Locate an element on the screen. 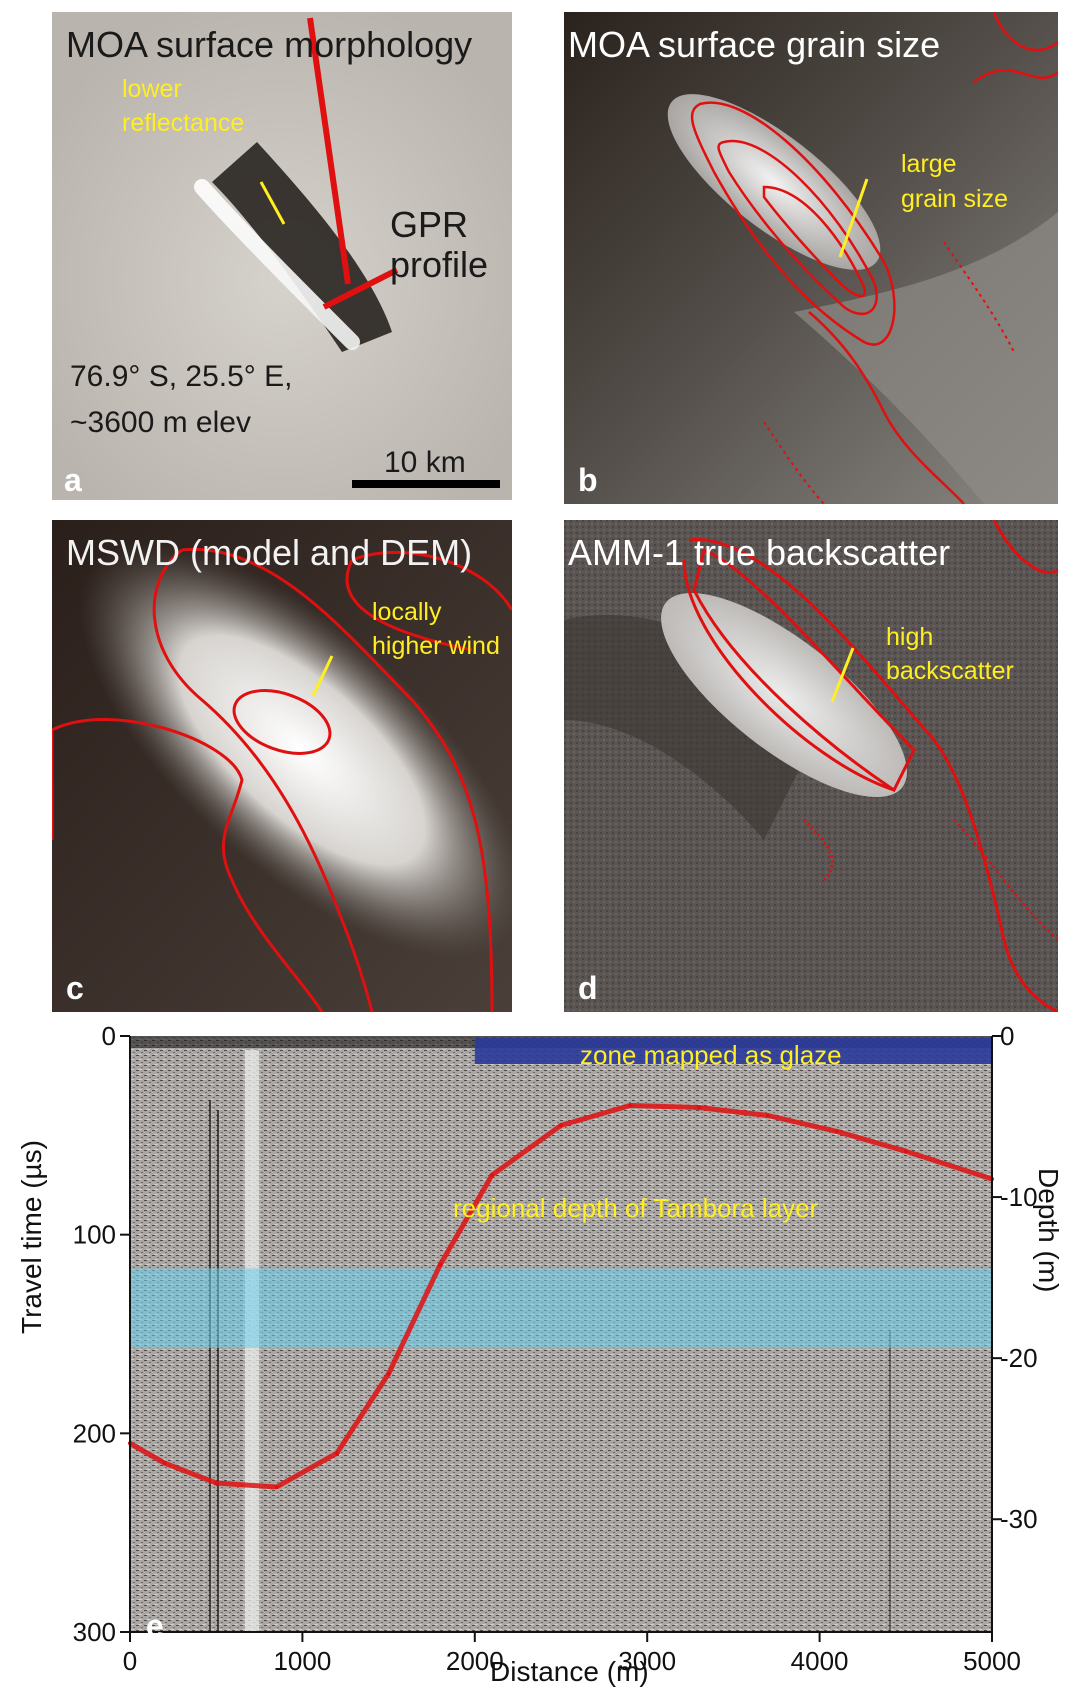 The height and width of the screenshot is (1688, 1076). gpr-profile-end is located at coordinates (360, 288).